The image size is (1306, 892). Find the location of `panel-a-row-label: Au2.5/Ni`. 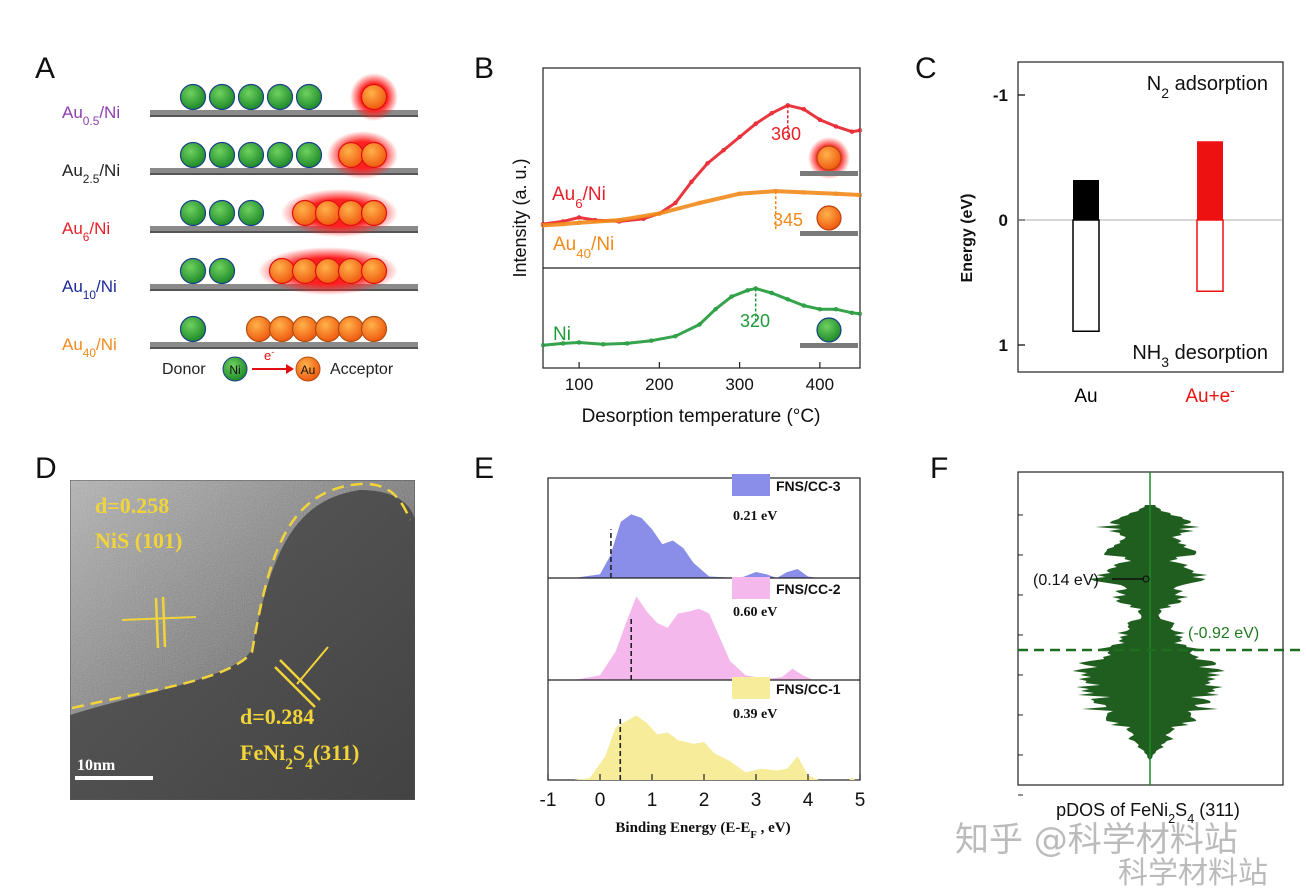

panel-a-row-label: Au2.5/Ni is located at coordinates (91, 173).